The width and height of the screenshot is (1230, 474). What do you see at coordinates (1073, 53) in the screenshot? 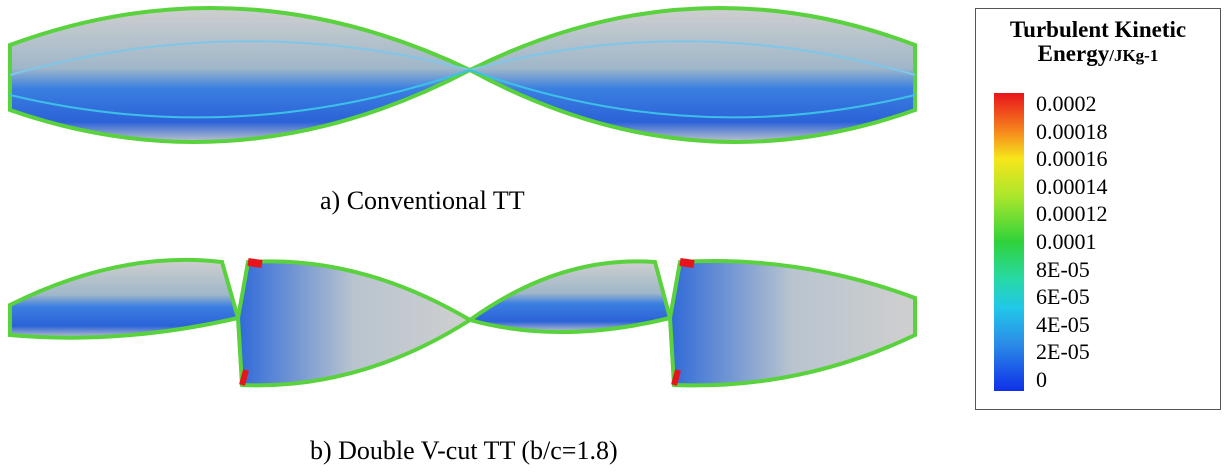
I see `legend-title: Energy` at bounding box center [1073, 53].